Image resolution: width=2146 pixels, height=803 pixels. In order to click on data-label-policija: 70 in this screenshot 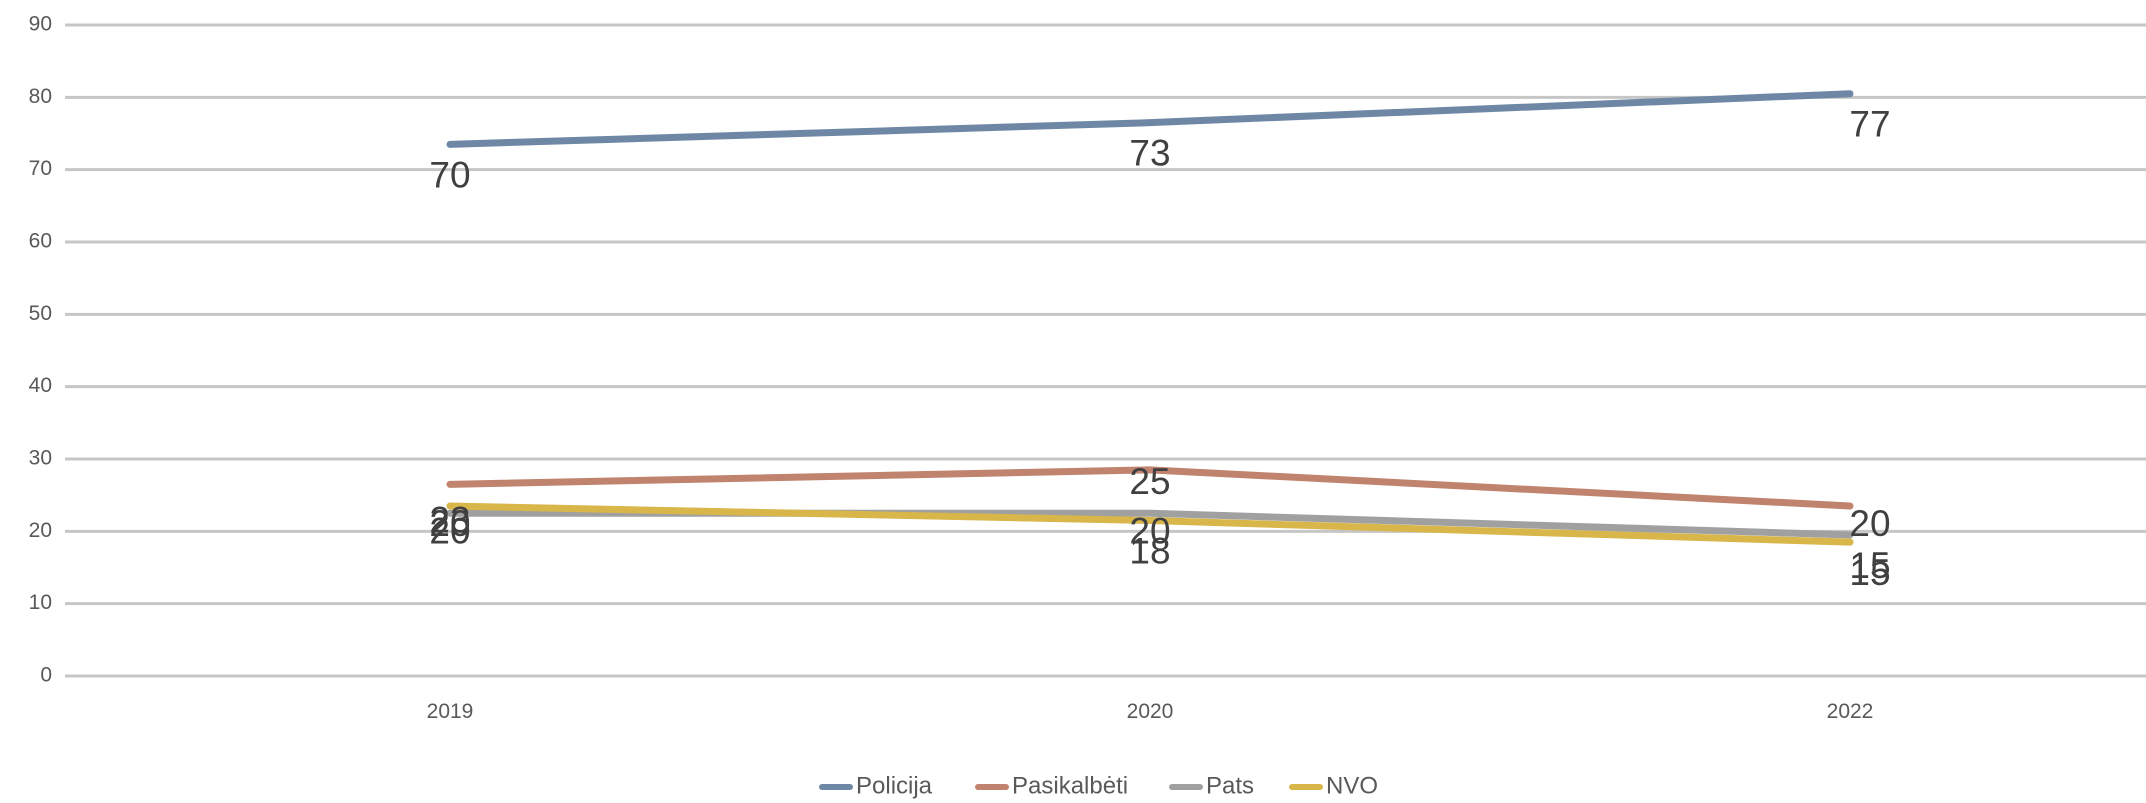, I will do `click(449, 174)`.